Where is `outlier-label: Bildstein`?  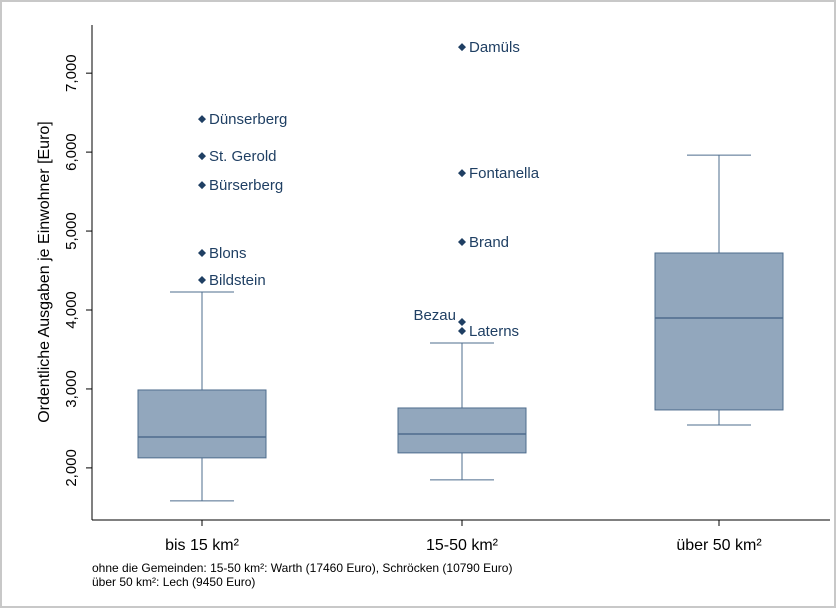 outlier-label: Bildstein is located at coordinates (237, 280).